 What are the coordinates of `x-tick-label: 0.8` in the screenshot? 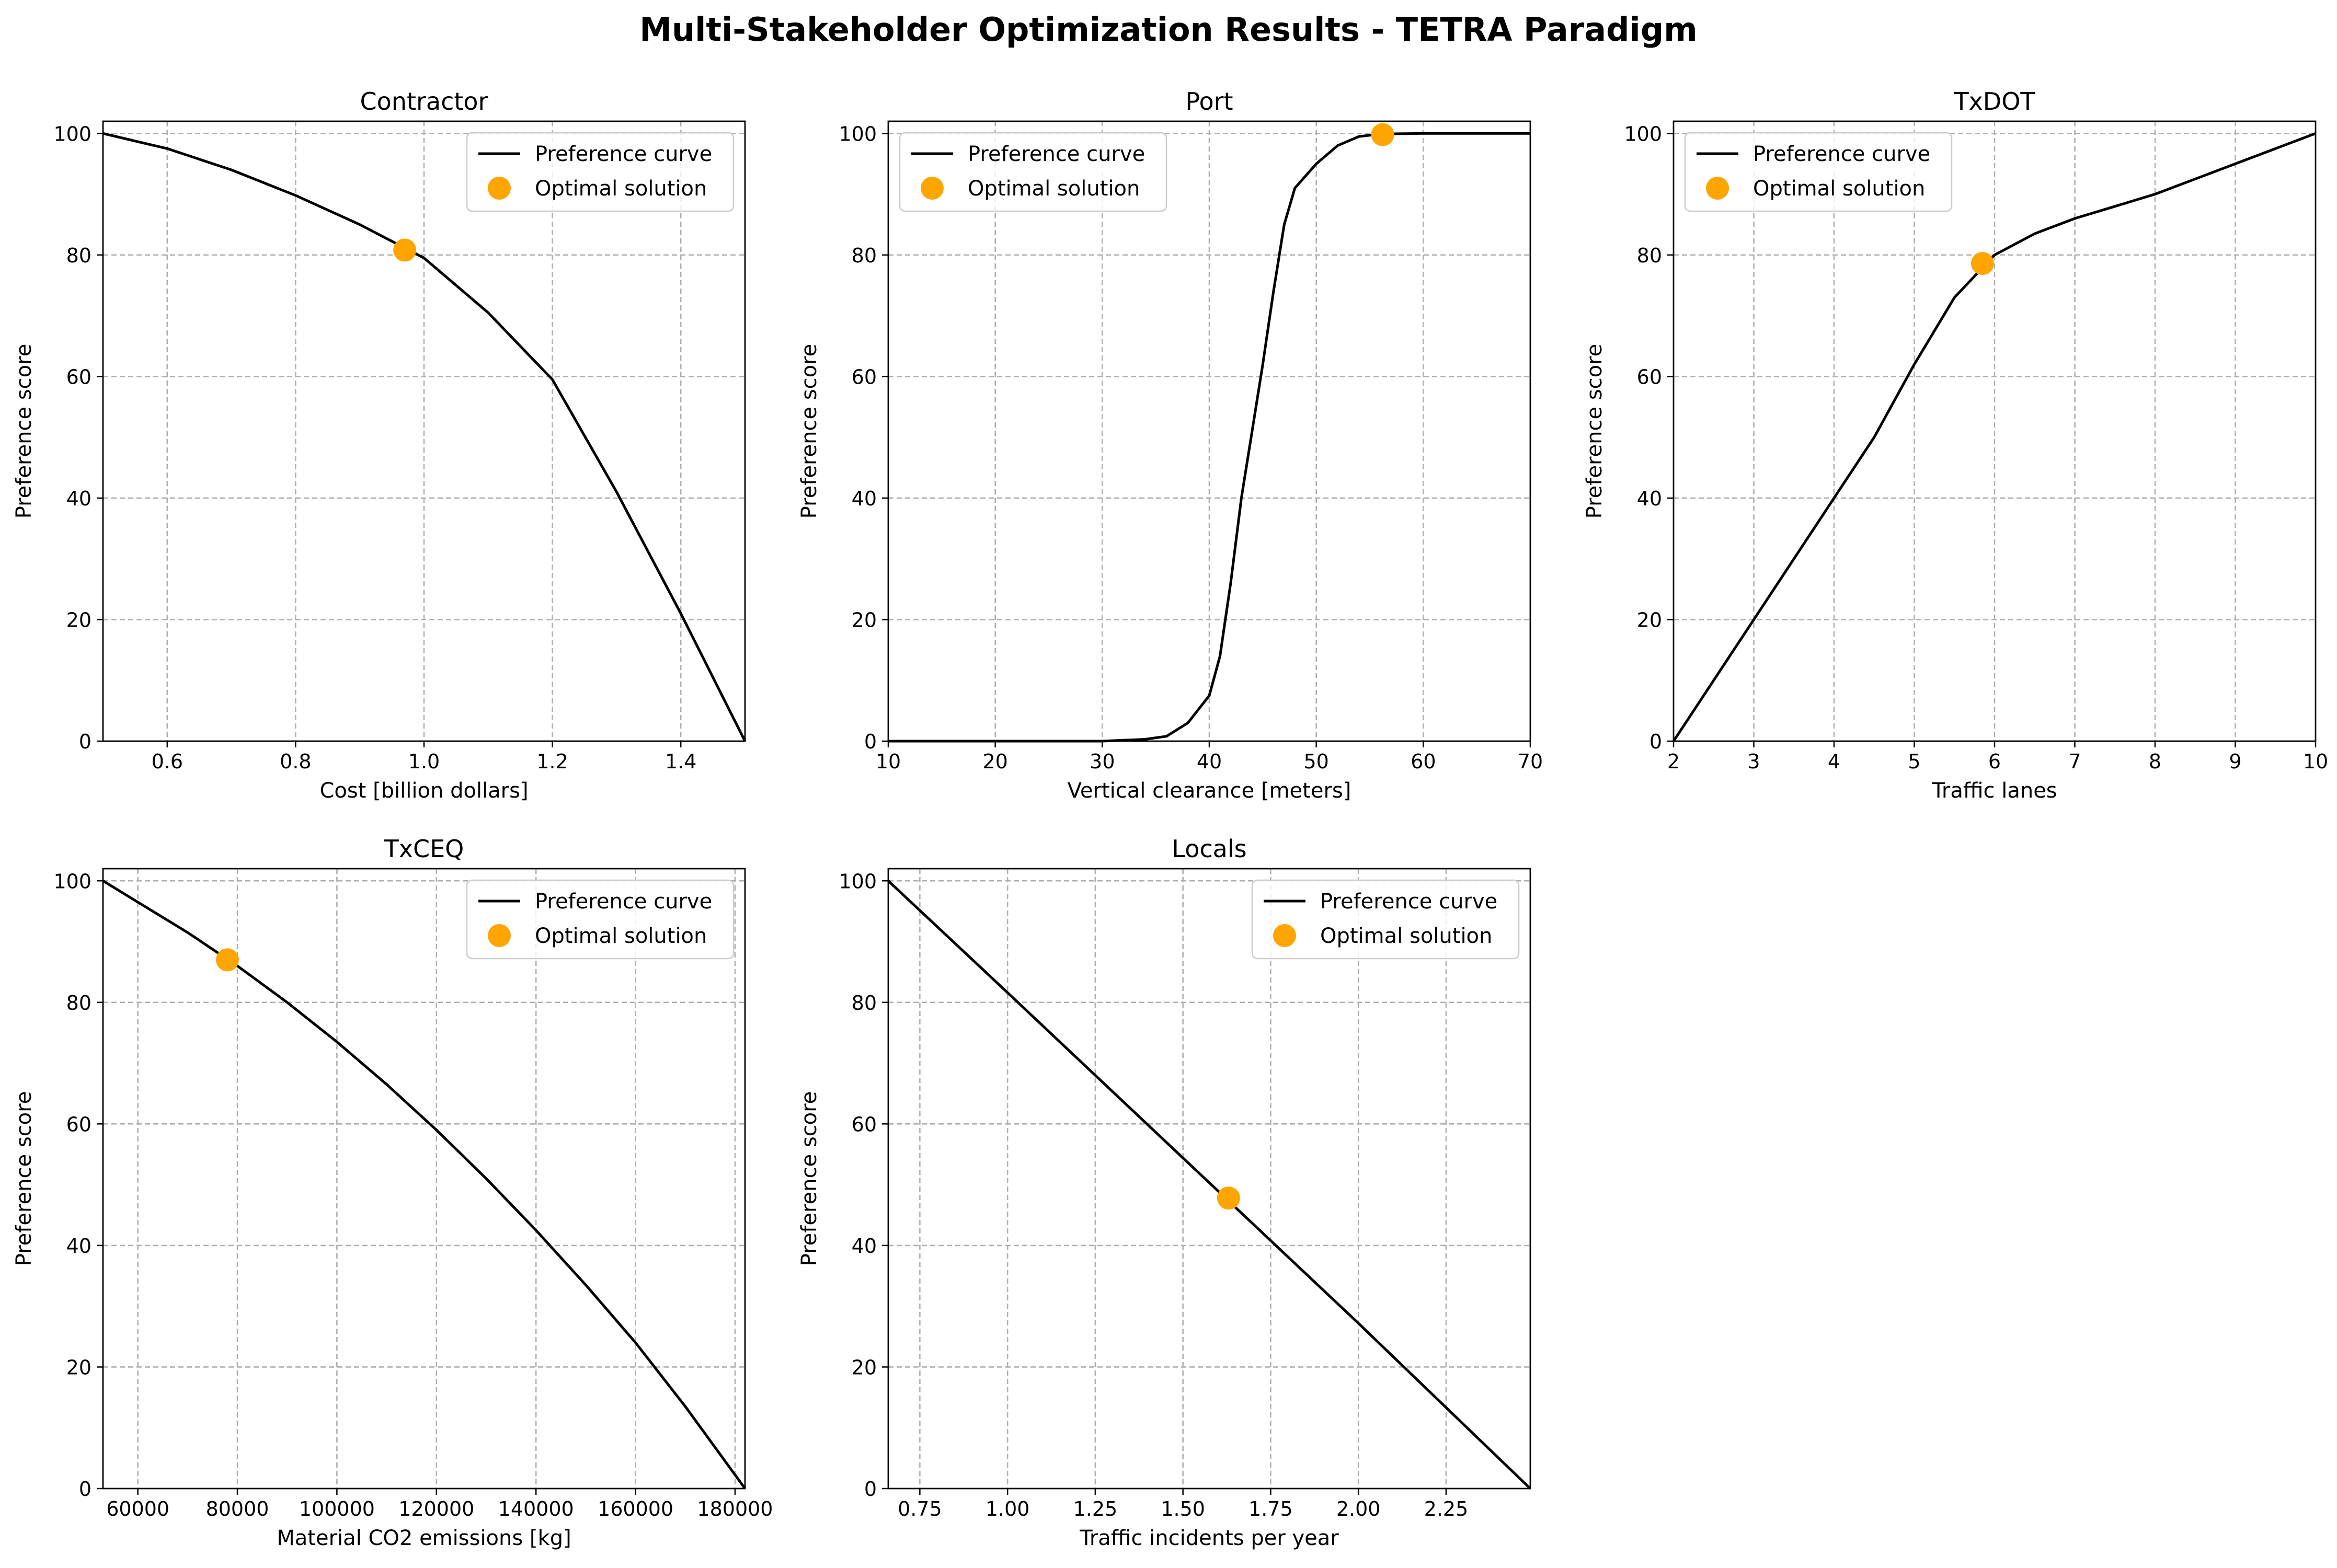 It's located at (296, 761).